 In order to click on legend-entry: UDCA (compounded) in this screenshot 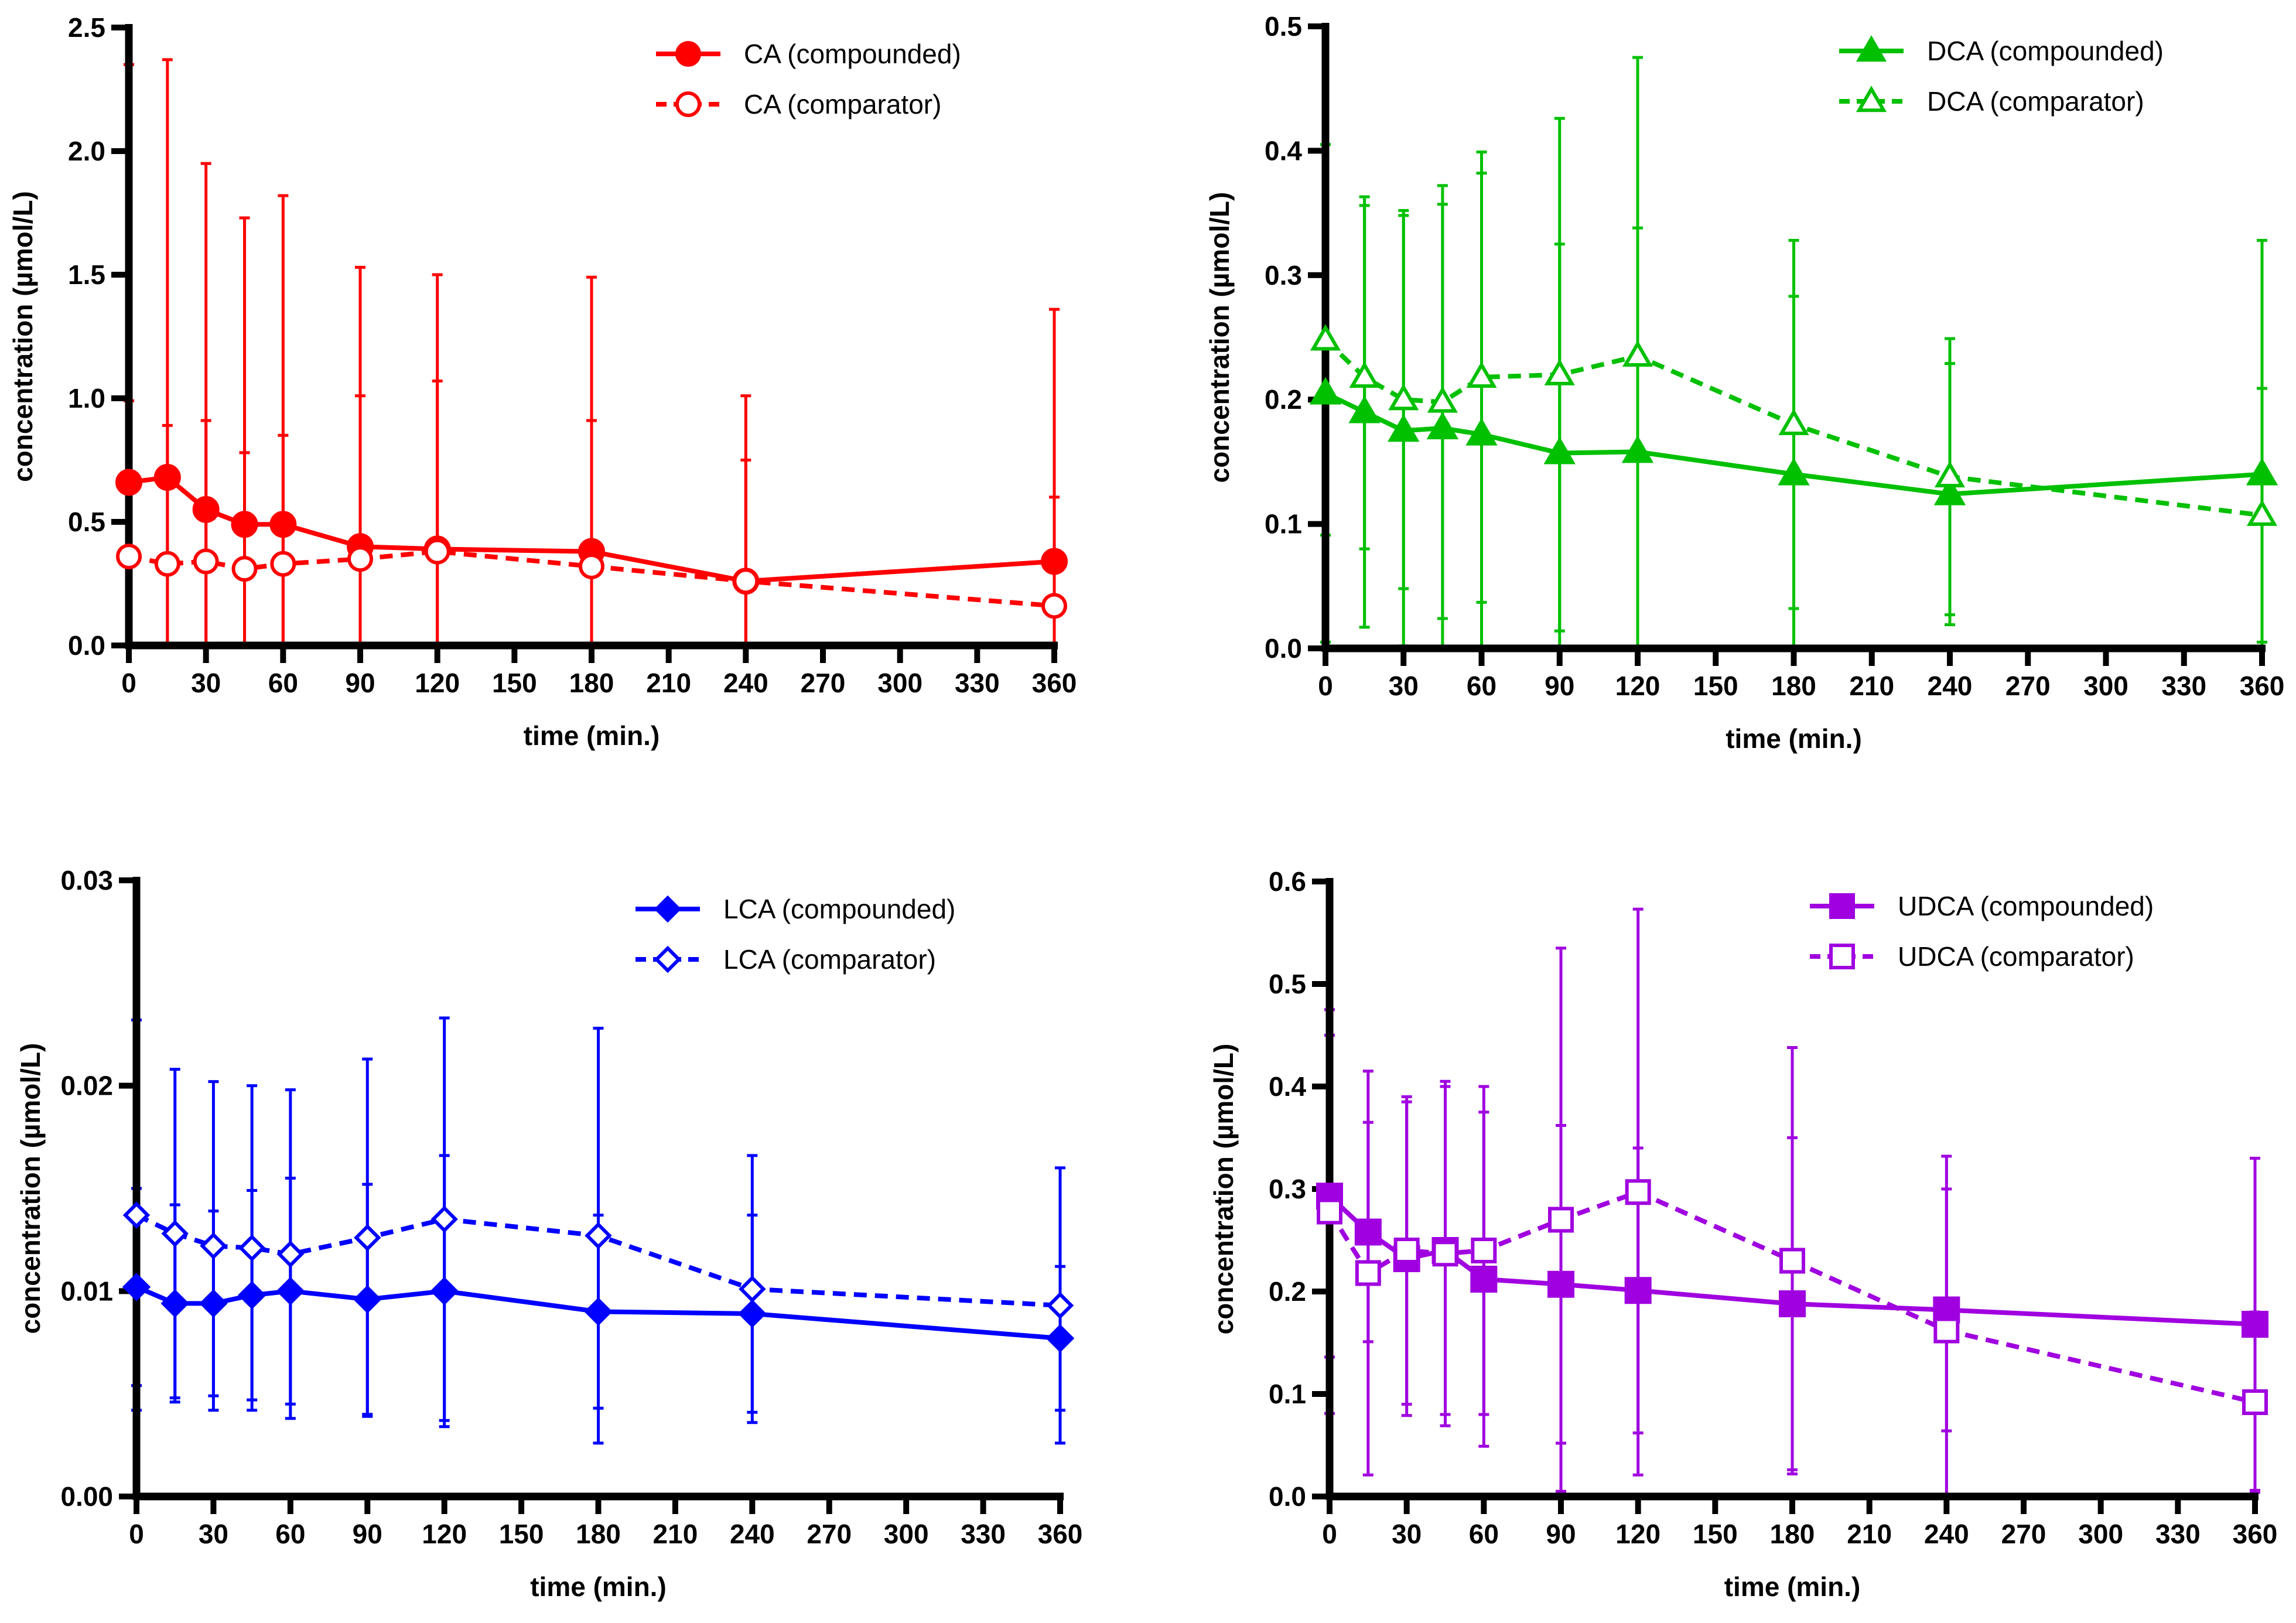, I will do `click(2026, 906)`.